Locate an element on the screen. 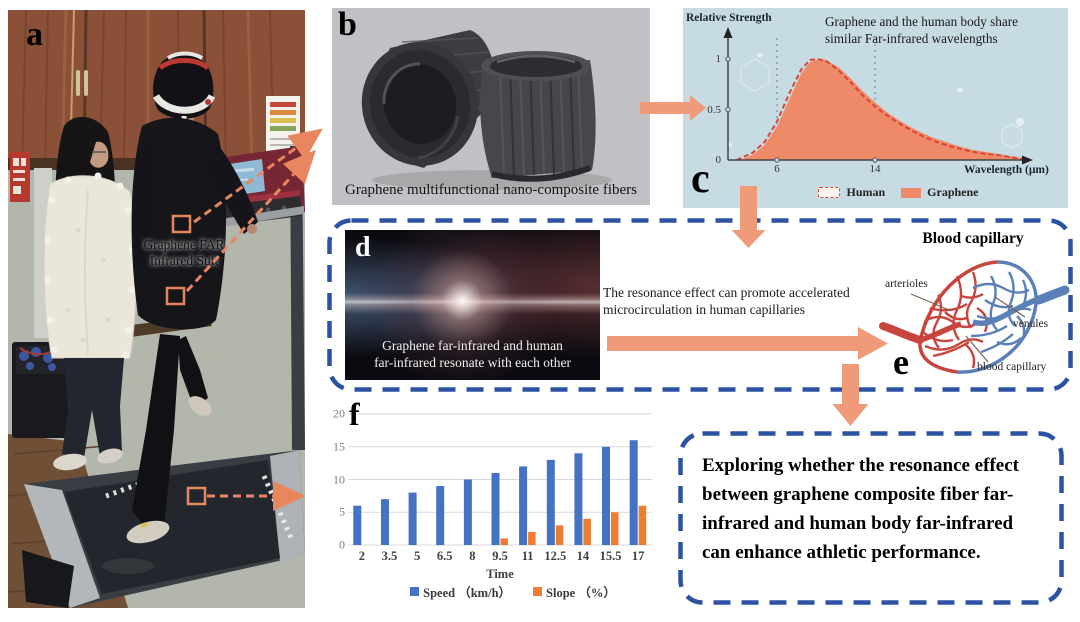 Image resolution: width=1080 pixels, height=622 pixels. spectrum-plot is located at coordinates (878, 96).